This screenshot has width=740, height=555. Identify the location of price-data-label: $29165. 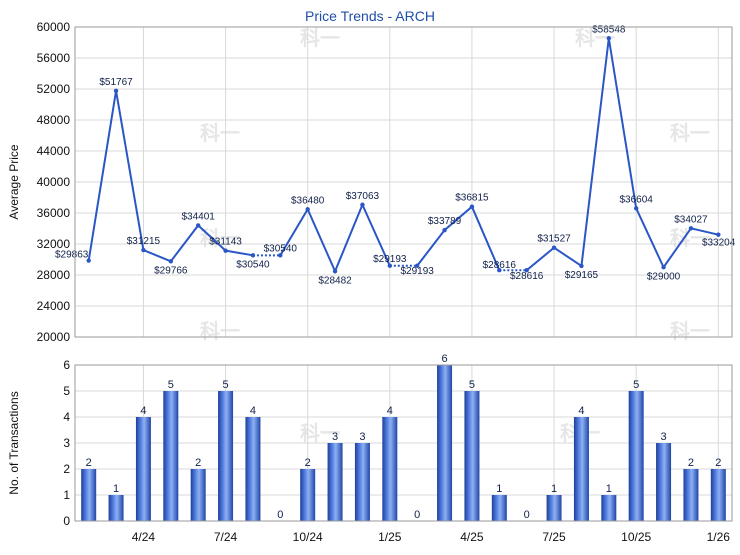
(582, 275).